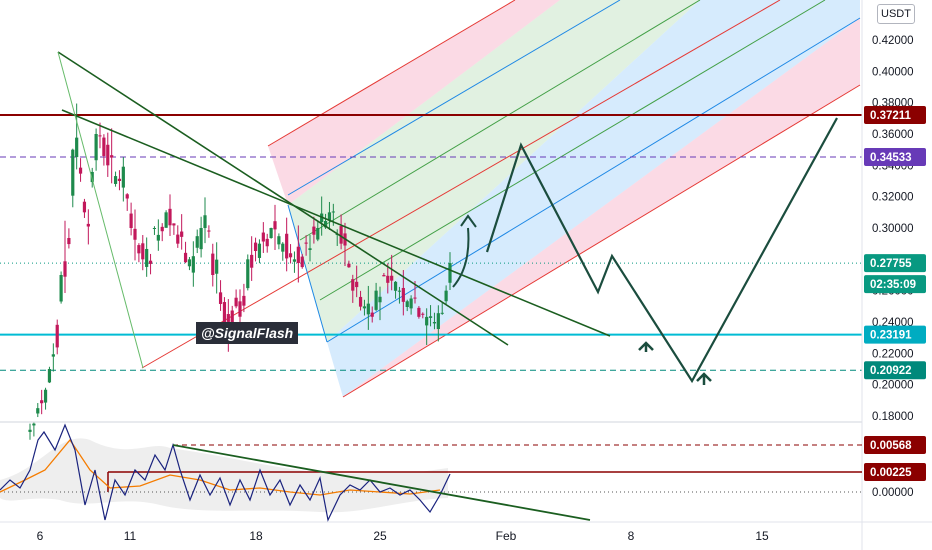 Image resolution: width=932 pixels, height=550 pixels. I want to click on indicator-badge: 0.00568, so click(895, 445).